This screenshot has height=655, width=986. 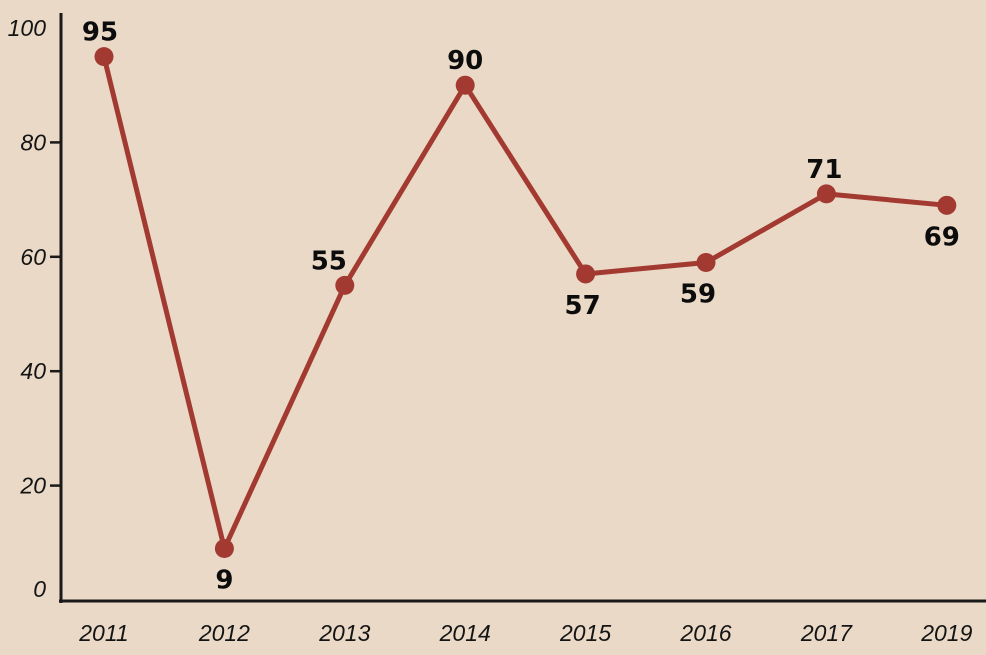 I want to click on y-tick-label: 40, so click(x=33, y=371).